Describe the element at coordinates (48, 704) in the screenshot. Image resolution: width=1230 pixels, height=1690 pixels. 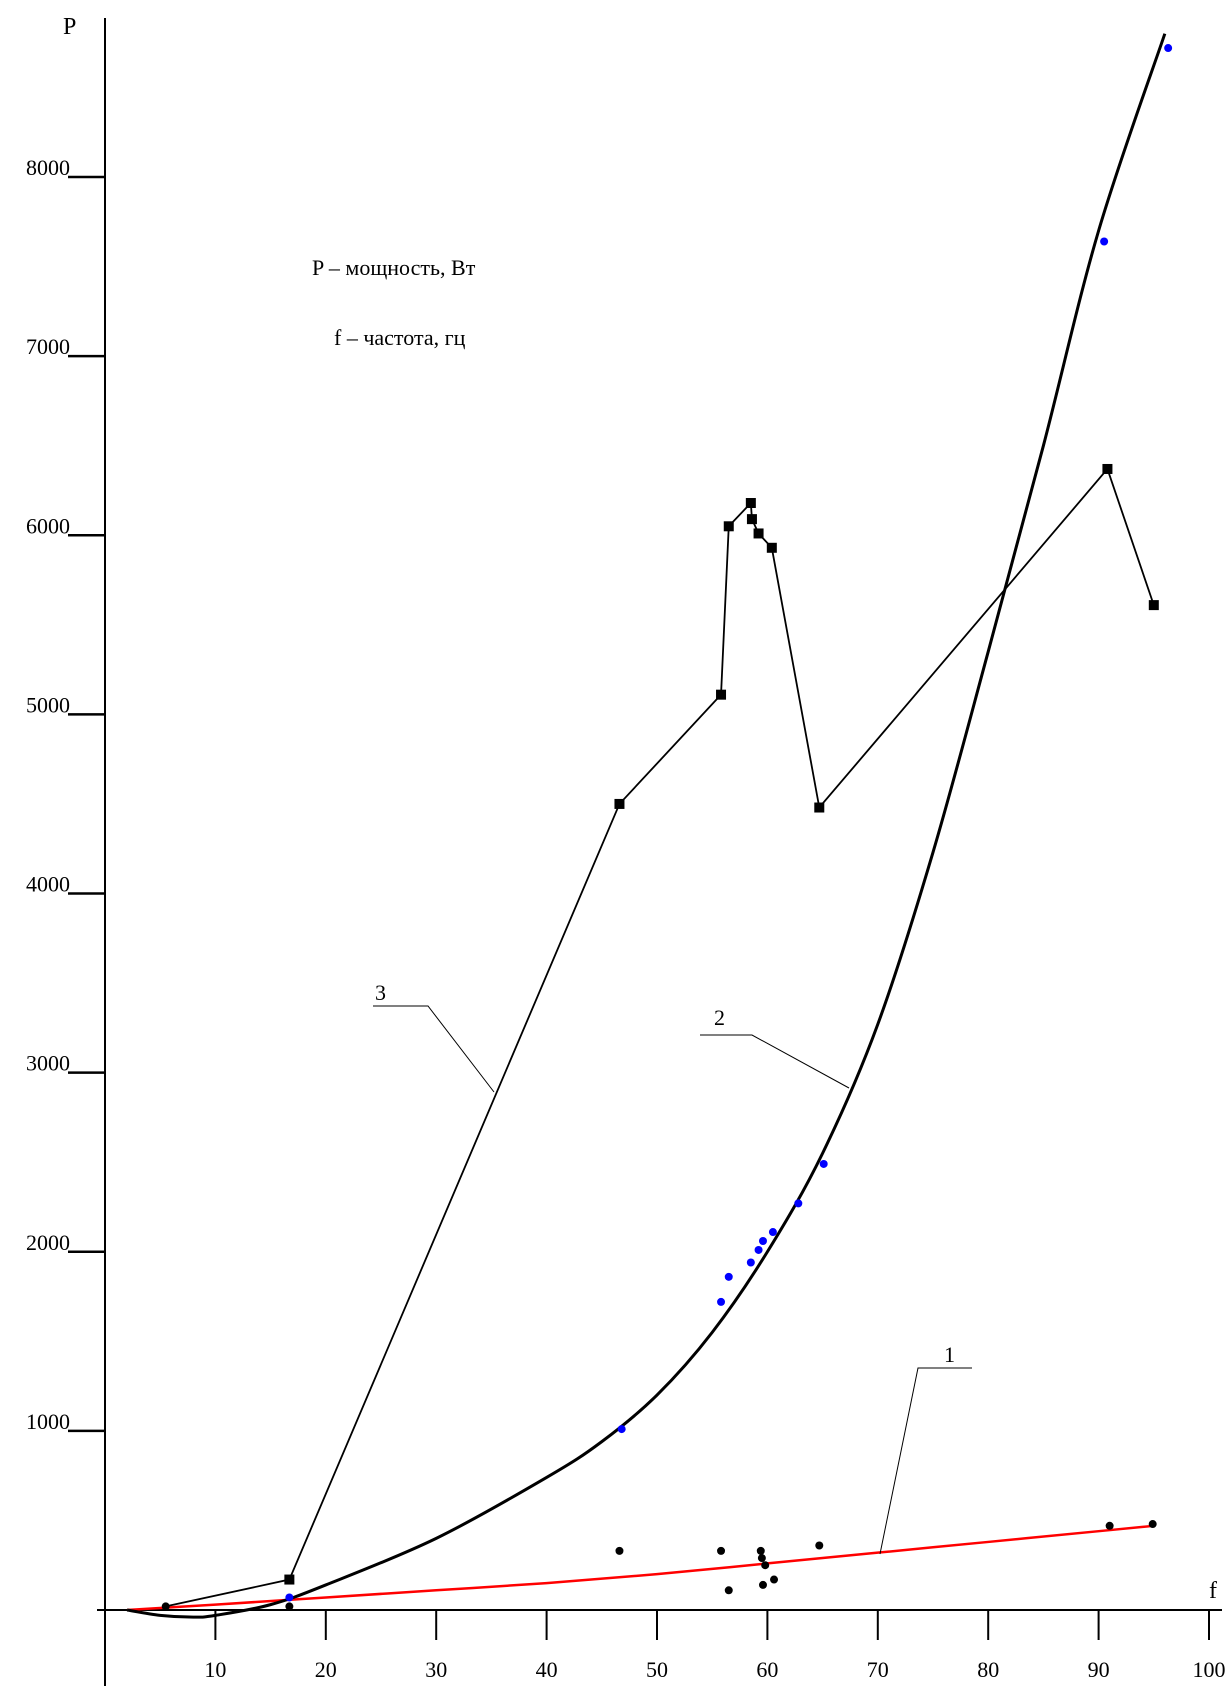
I see `y-tick-label: 5000` at that location.